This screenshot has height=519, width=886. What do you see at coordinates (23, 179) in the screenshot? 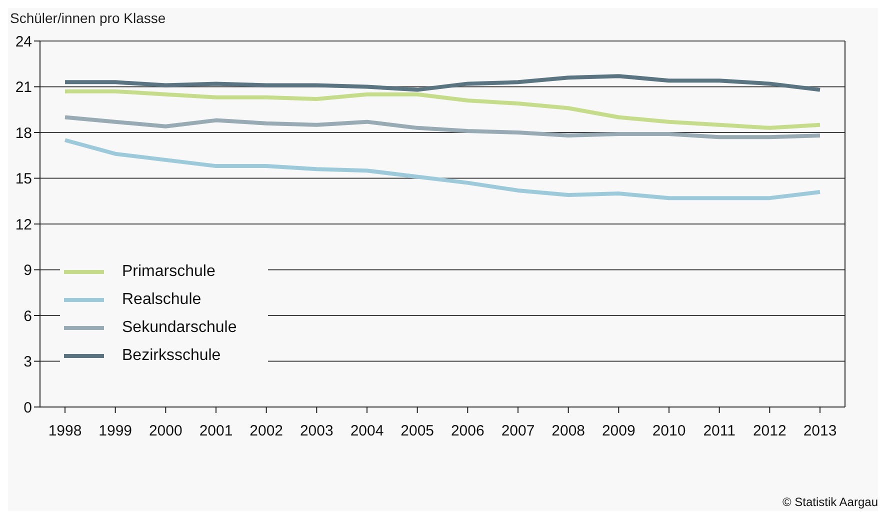
I see `y-tick-label: 15` at bounding box center [23, 179].